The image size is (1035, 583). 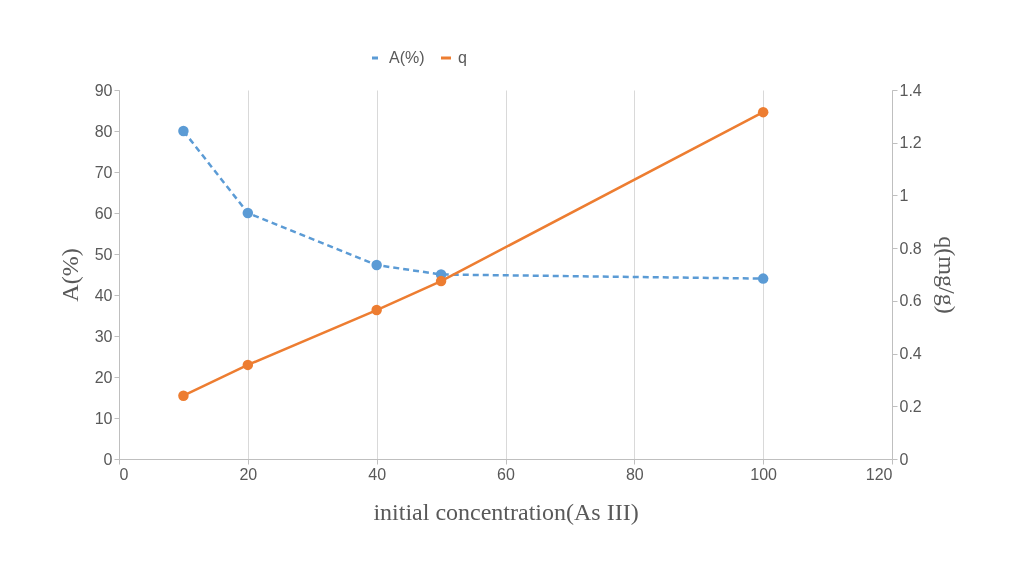 I want to click on y2-tick-label: 0.4, so click(x=910, y=354).